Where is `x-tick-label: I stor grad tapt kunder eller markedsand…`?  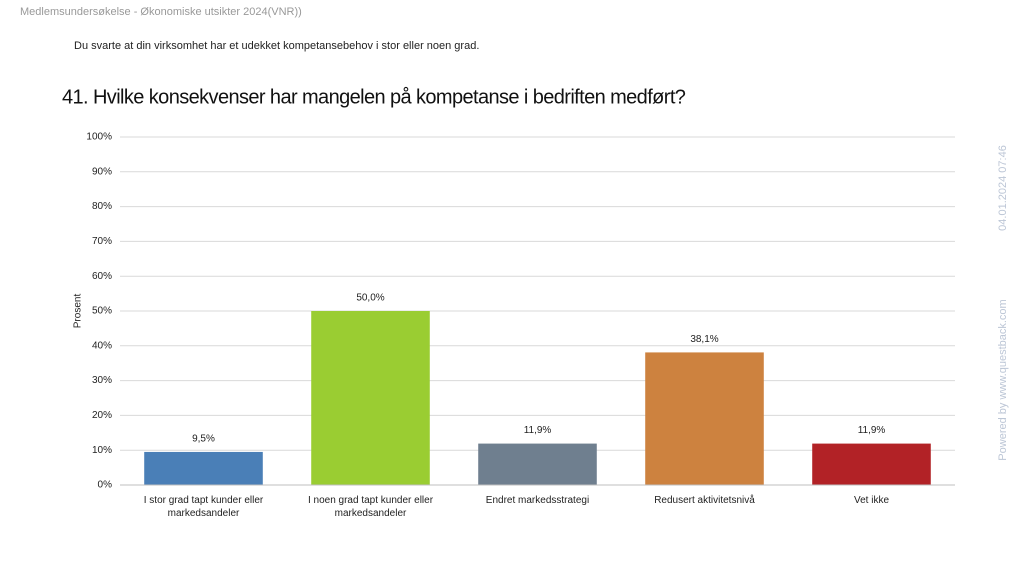 x-tick-label: I stor grad tapt kunder eller markedsand… is located at coordinates (203, 507).